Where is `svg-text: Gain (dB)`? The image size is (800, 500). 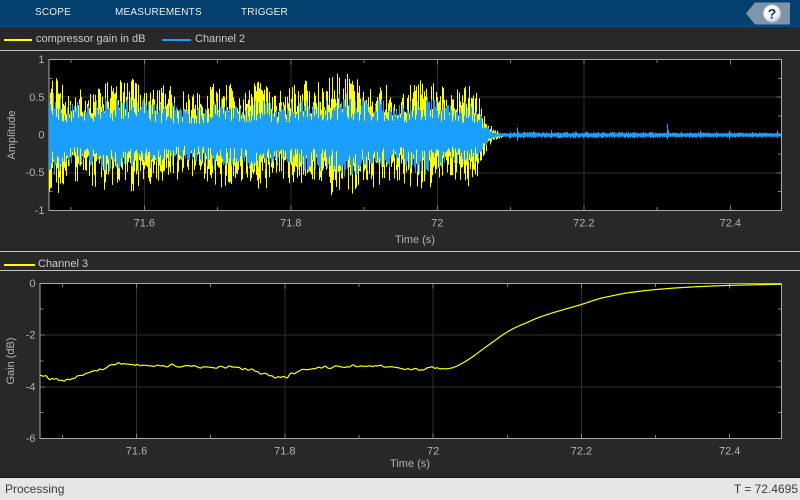 svg-text: Gain (dB) is located at coordinates (11, 360).